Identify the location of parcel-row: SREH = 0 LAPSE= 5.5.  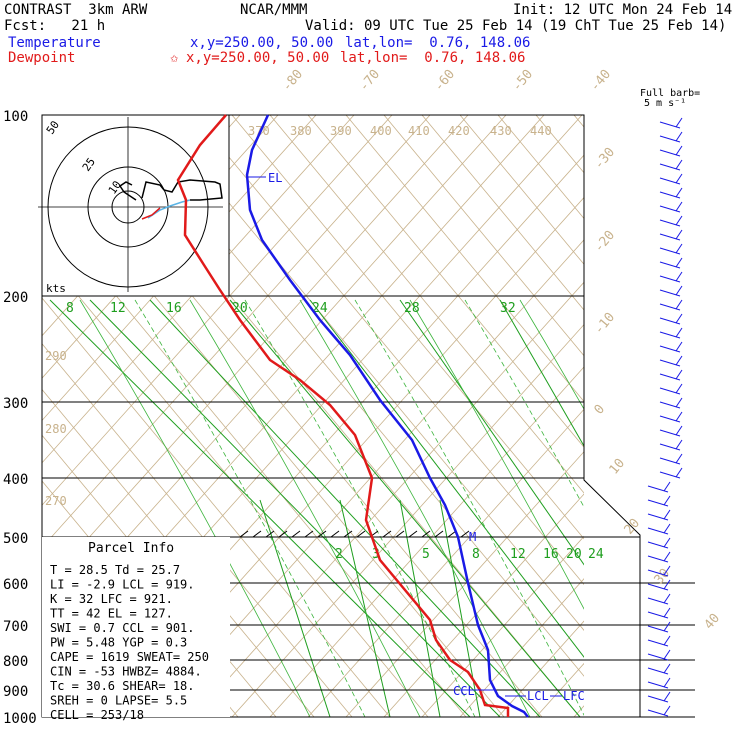
(118, 701).